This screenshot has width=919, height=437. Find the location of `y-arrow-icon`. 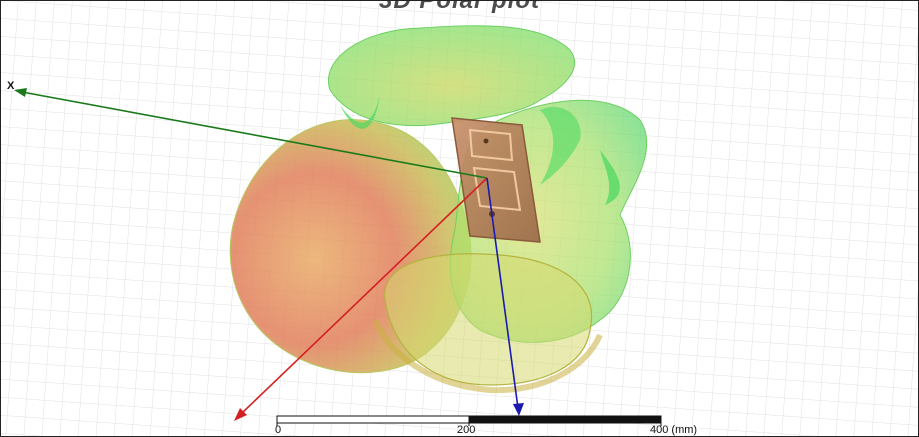

y-arrow-icon is located at coordinates (240, 414).